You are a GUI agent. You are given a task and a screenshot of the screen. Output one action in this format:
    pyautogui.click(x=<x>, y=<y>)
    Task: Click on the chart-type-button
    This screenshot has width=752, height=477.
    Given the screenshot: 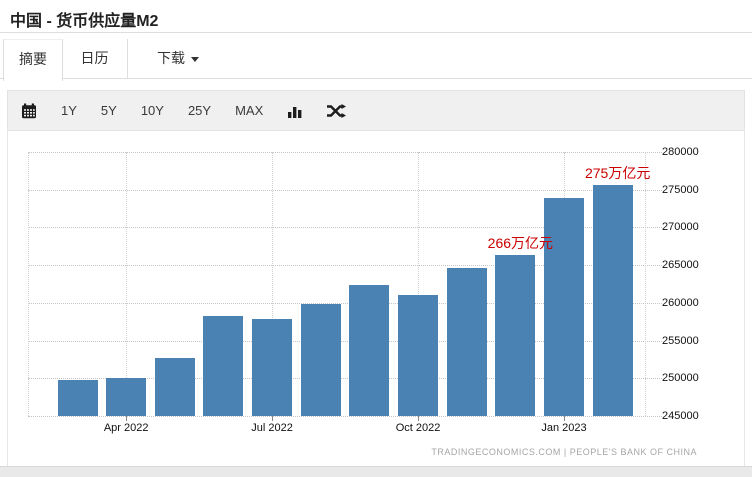 What is the action you would take?
    pyautogui.click(x=295, y=111)
    